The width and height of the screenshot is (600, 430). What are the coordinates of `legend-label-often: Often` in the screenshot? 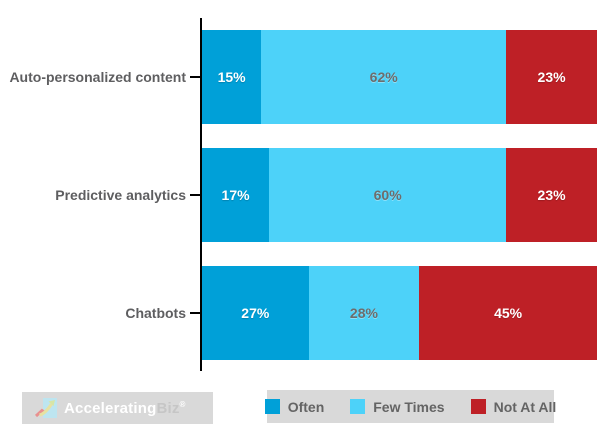 It's located at (306, 406).